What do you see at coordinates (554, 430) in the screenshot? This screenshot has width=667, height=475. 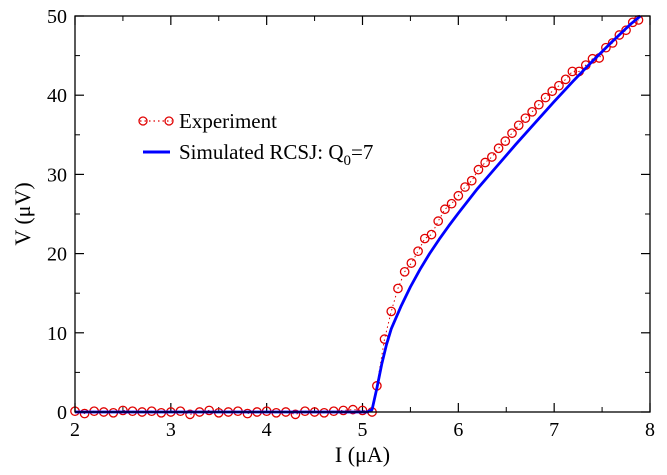 I see `x-tick-label: 7` at bounding box center [554, 430].